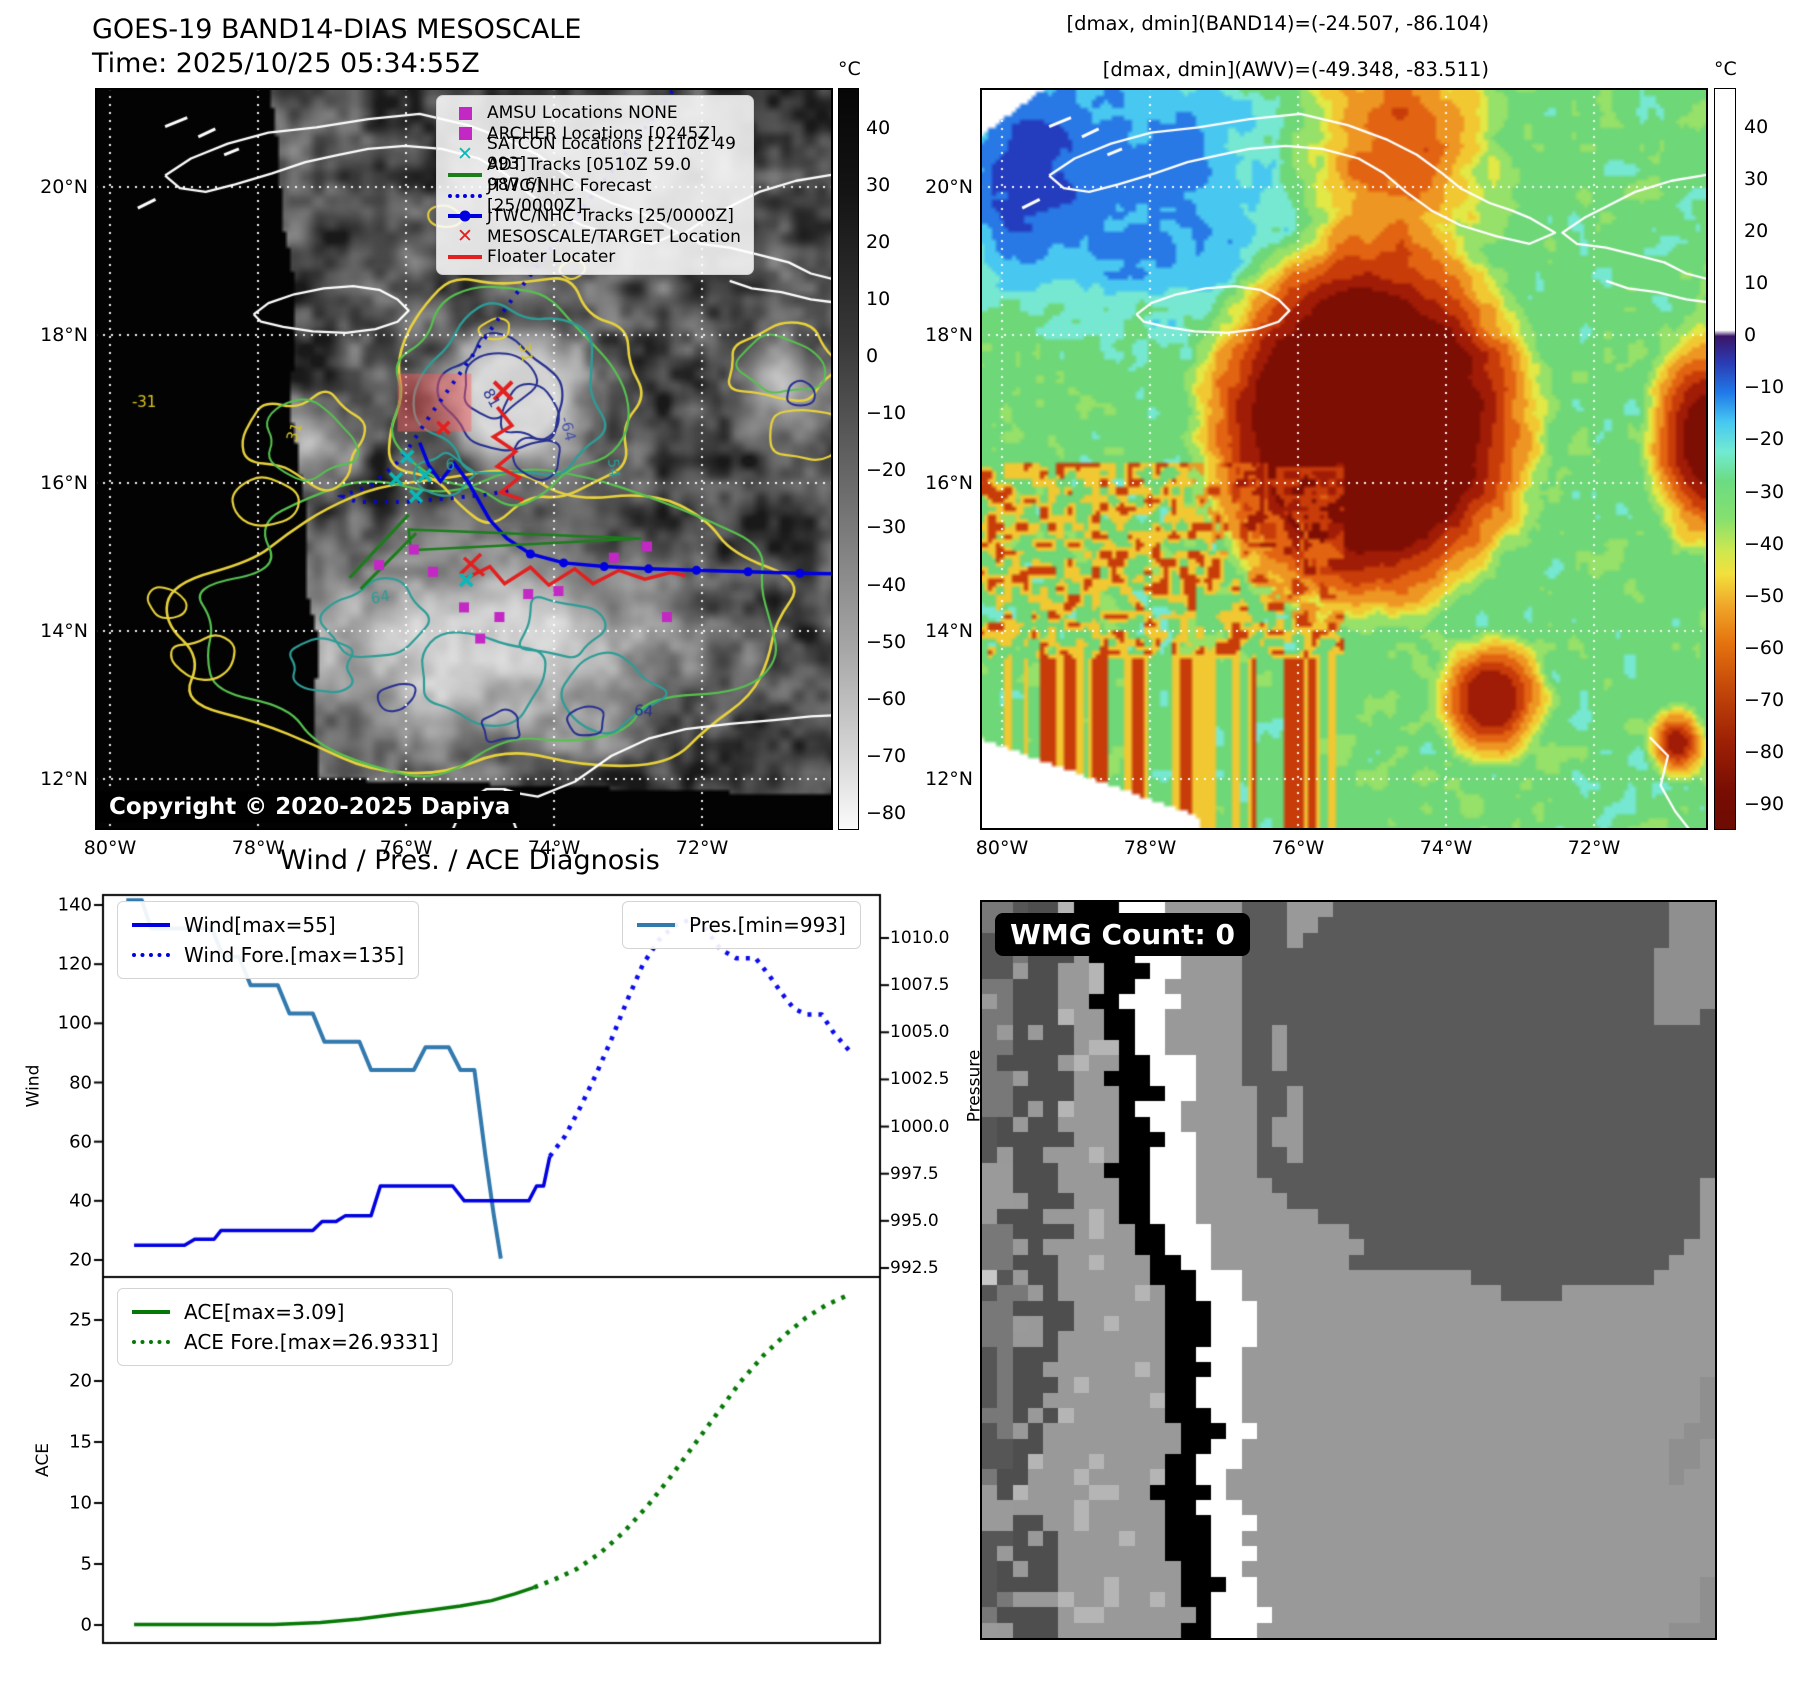  Describe the element at coordinates (1725, 459) in the screenshot. I see `awv-colorbar` at that location.